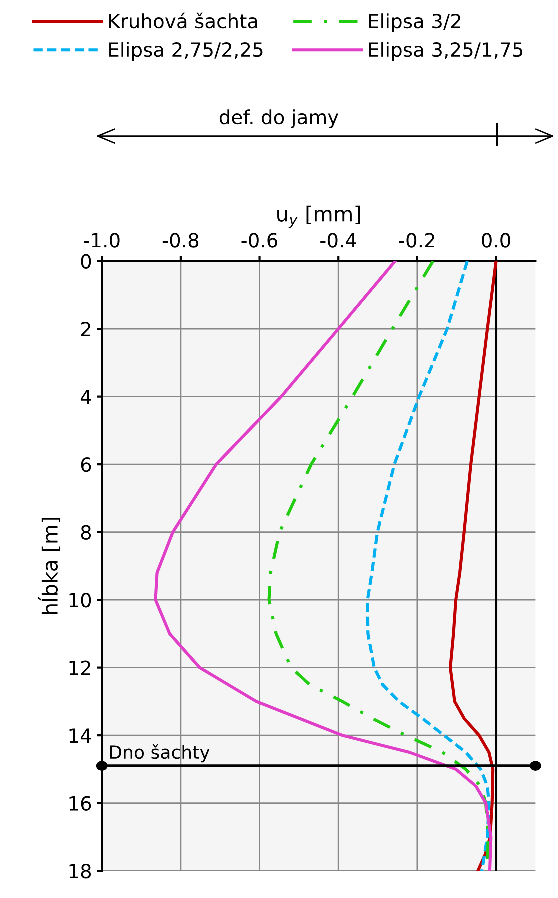  I want to click on legend-label: Elipsa 2,75/2,25, so click(186, 51).